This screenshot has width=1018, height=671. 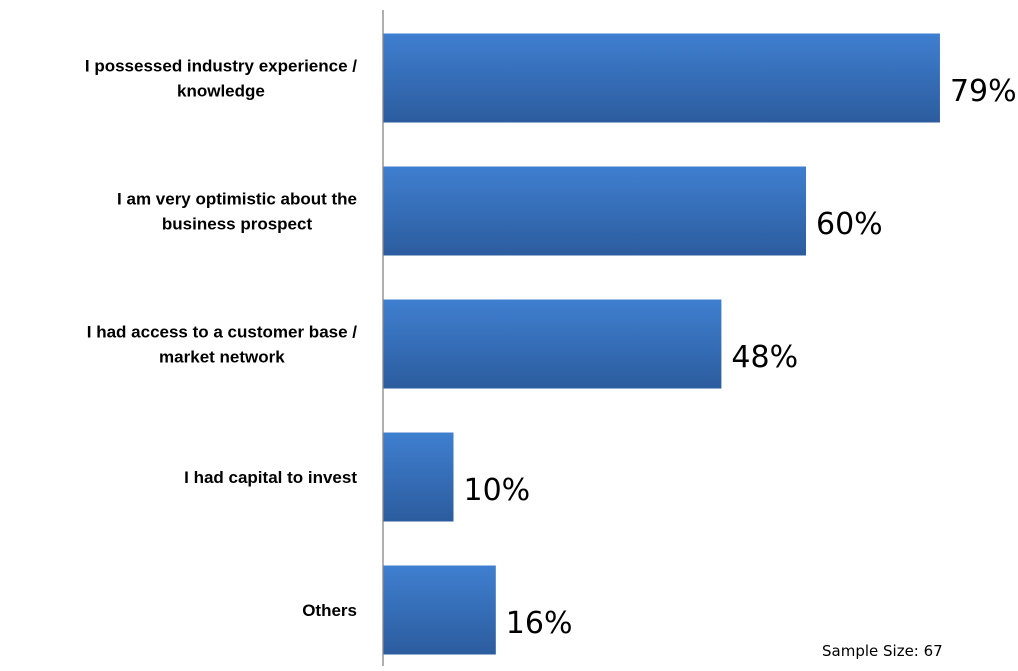 I want to click on data-label: 60%, so click(x=849, y=224).